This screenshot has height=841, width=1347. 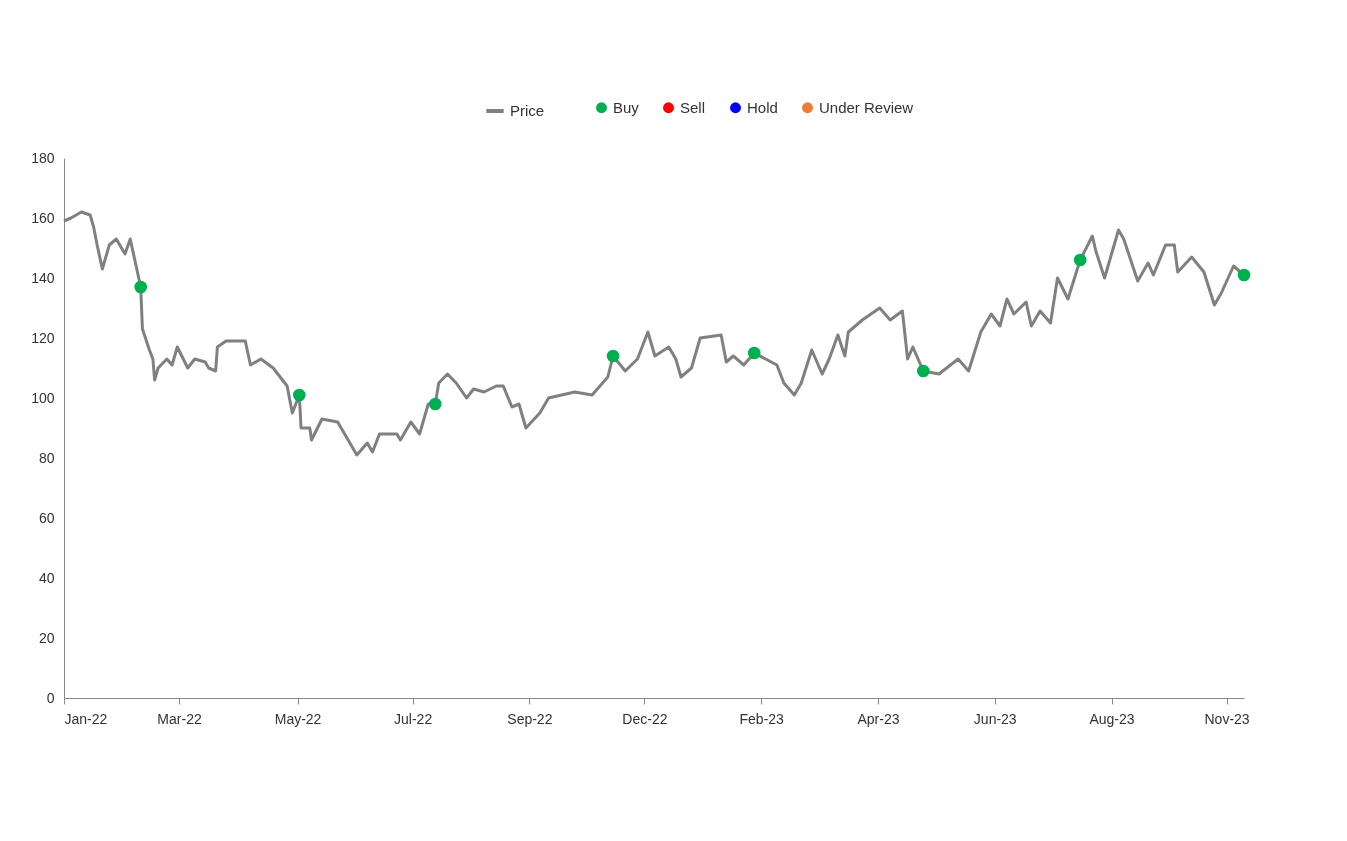 What do you see at coordinates (43, 217) in the screenshot?
I see `y-tick-label: 160` at bounding box center [43, 217].